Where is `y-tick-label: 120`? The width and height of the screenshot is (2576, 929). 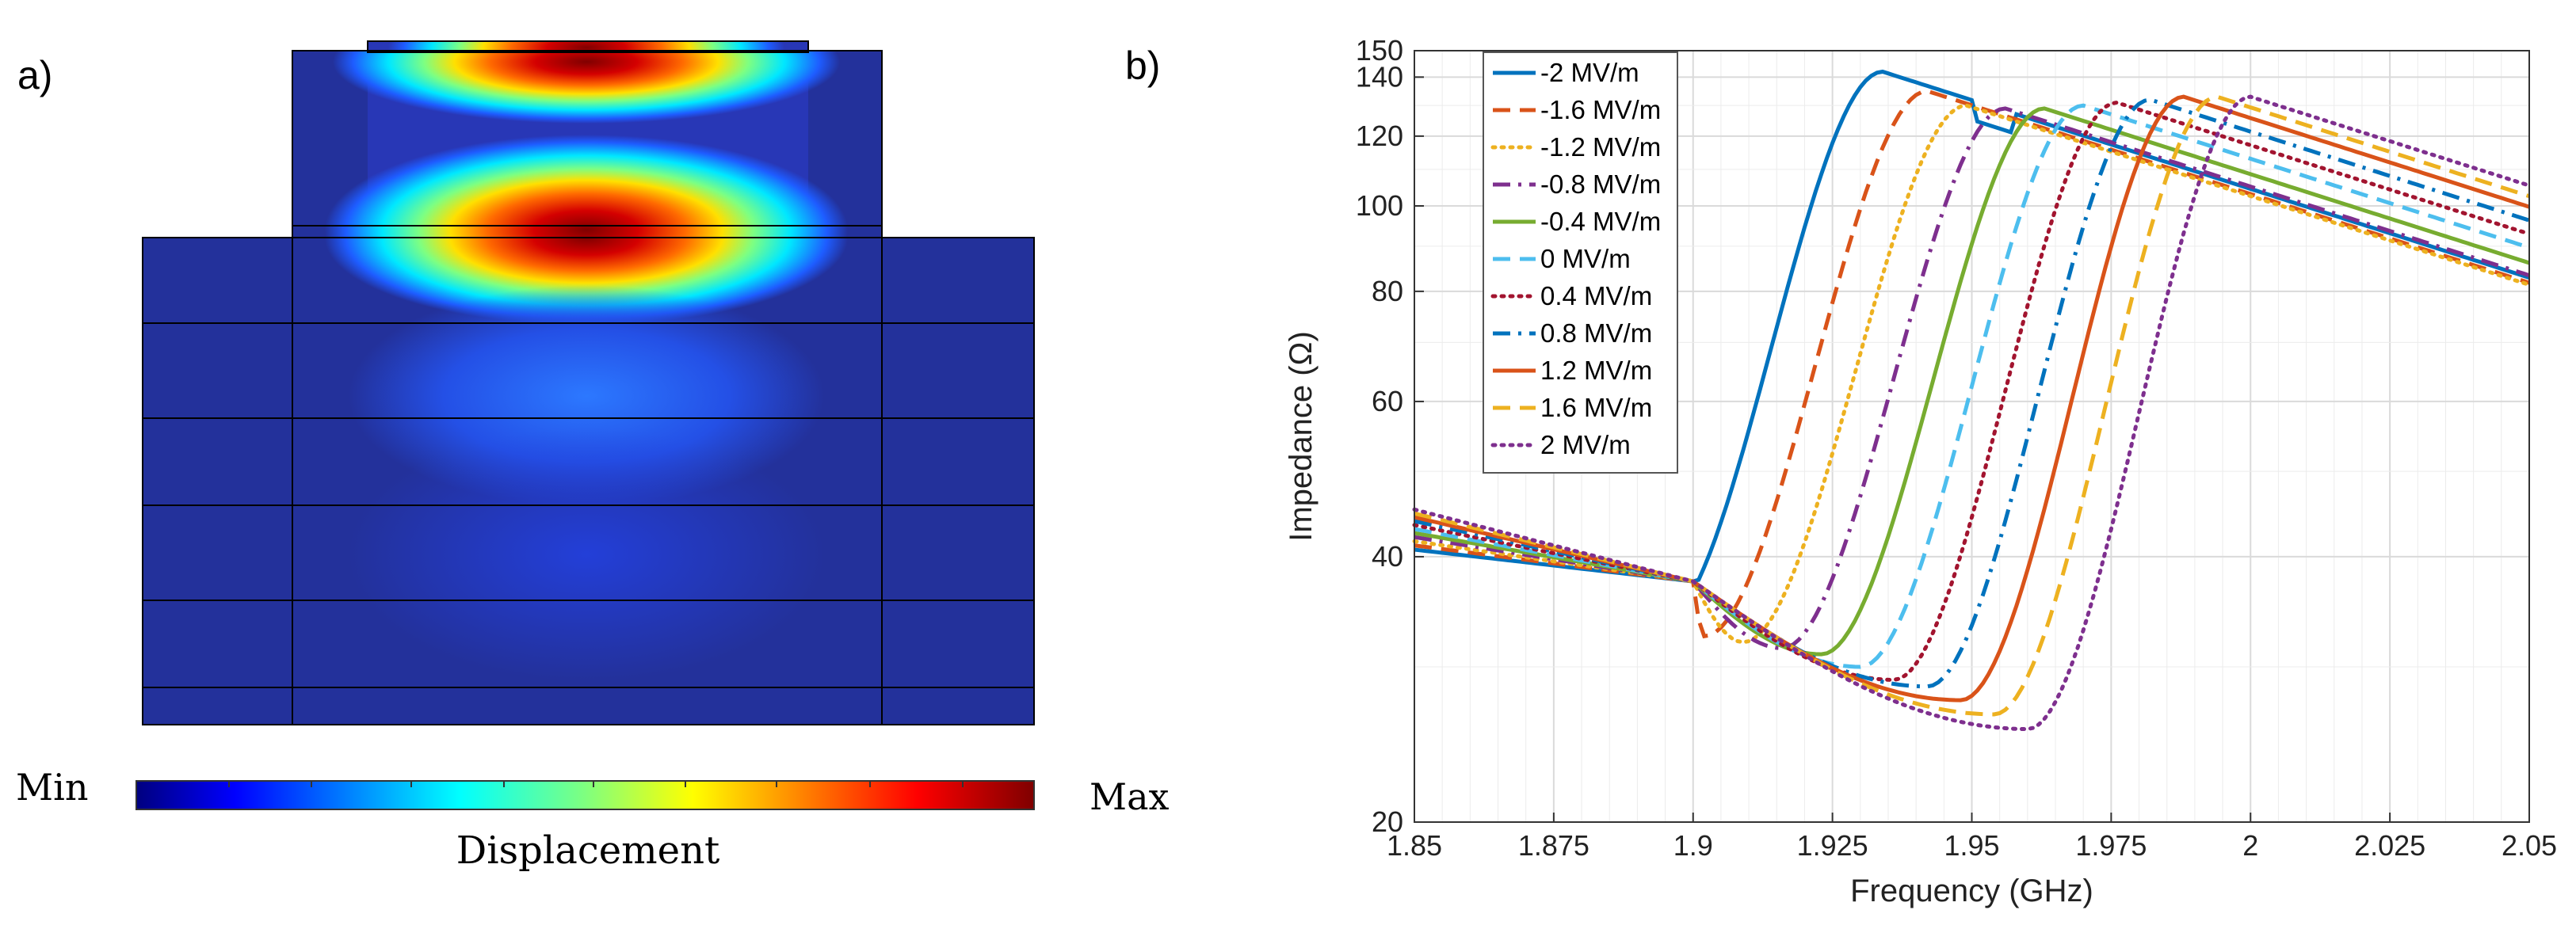 y-tick-label: 120 is located at coordinates (1379, 136).